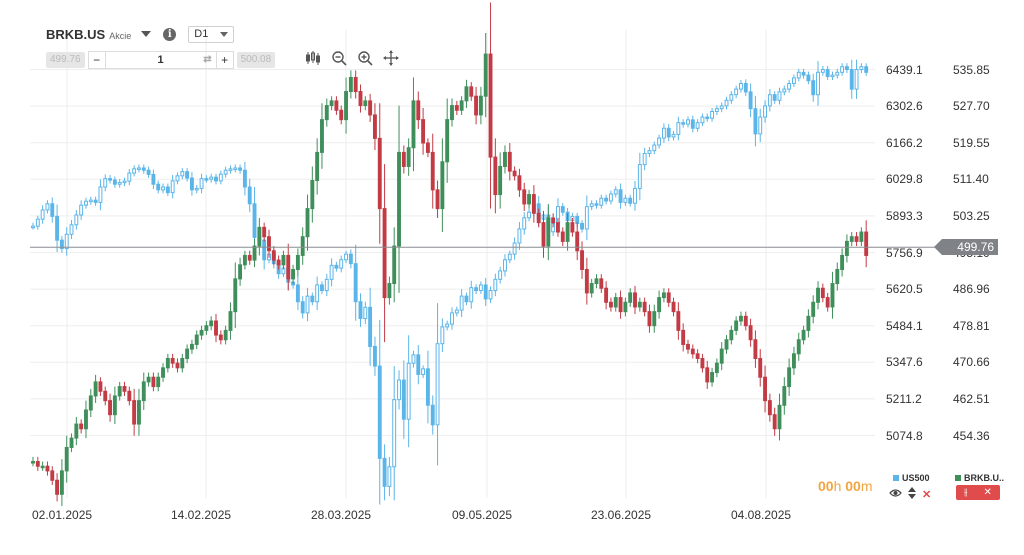 The image size is (1024, 555). Describe the element at coordinates (971, 69) in the screenshot. I see `y-right-tick-label: 535.85` at that location.